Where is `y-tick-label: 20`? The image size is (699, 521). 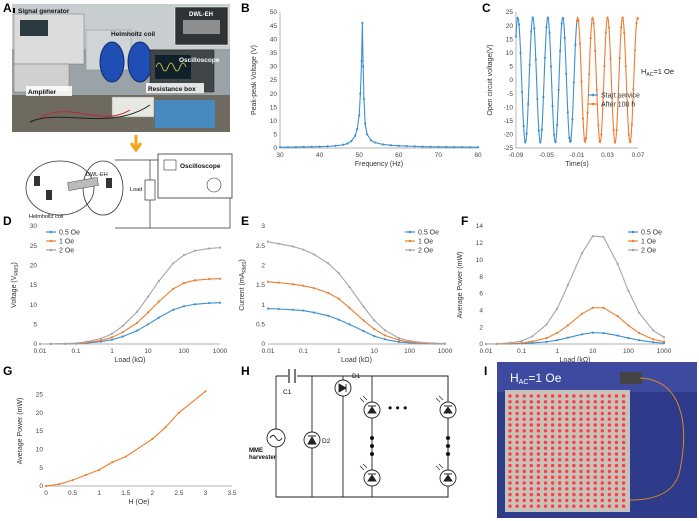 y-tick-label: 20 is located at coordinates (510, 26).